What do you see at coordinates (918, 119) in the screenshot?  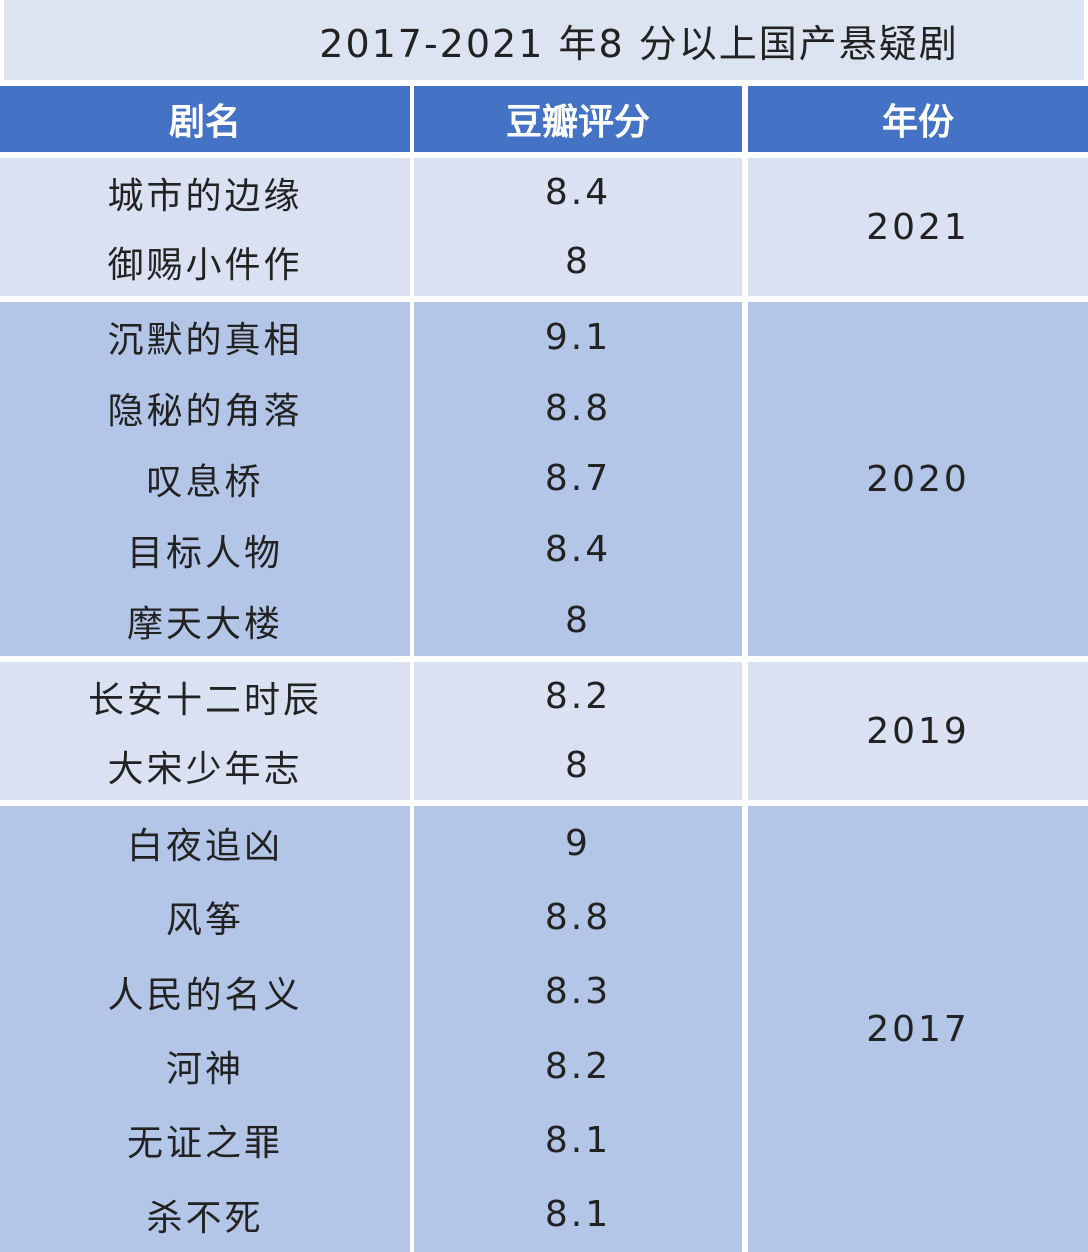 I see `header-year: 年份` at bounding box center [918, 119].